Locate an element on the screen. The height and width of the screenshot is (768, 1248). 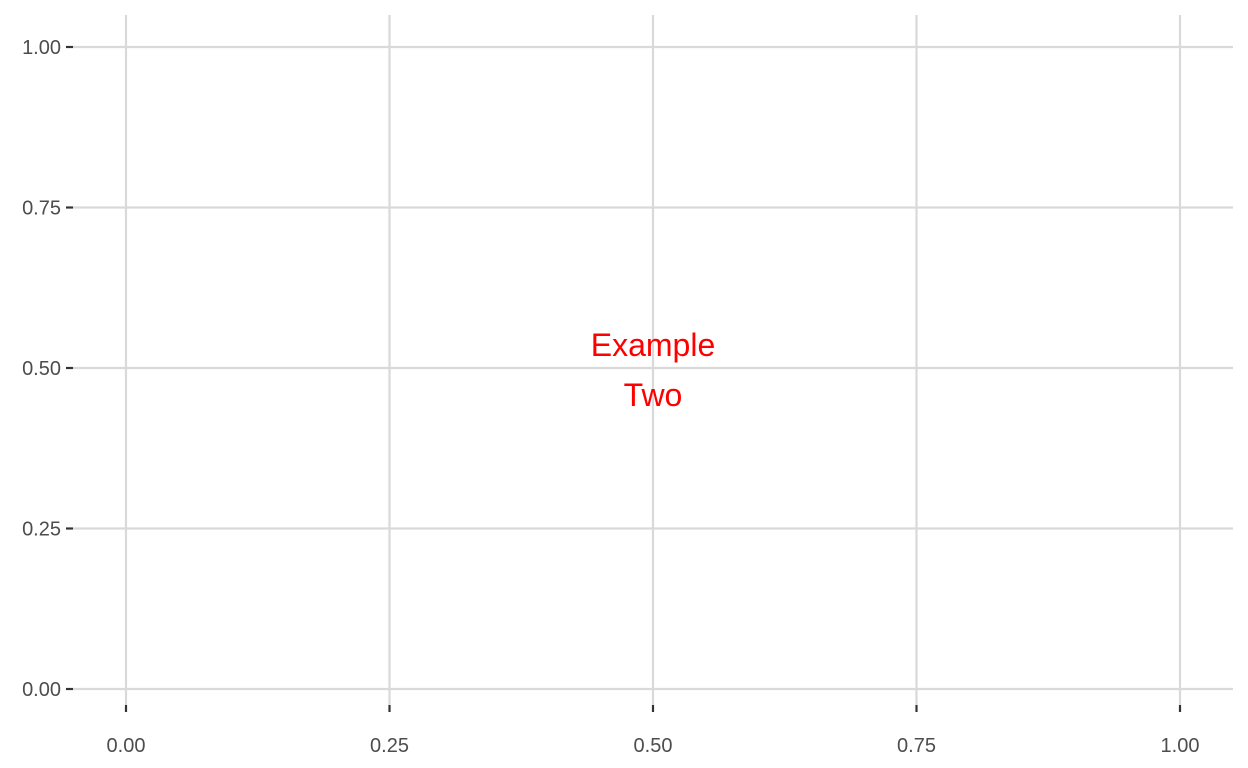
y-tick-label-1: 0.25 is located at coordinates (41, 530).